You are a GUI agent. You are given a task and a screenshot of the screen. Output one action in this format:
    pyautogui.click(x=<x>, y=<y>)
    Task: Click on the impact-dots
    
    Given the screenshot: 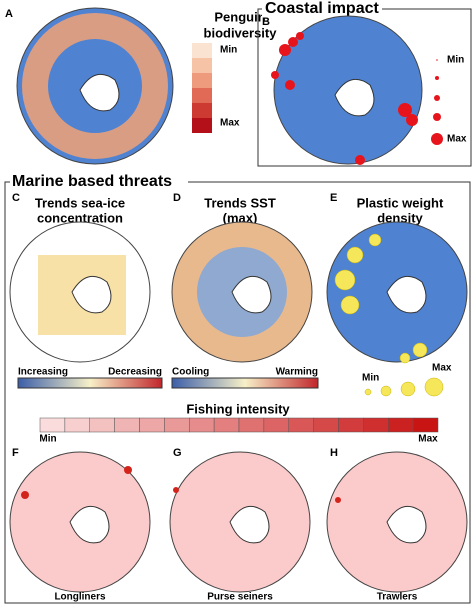 What is the action you would take?
    pyautogui.click(x=344, y=98)
    